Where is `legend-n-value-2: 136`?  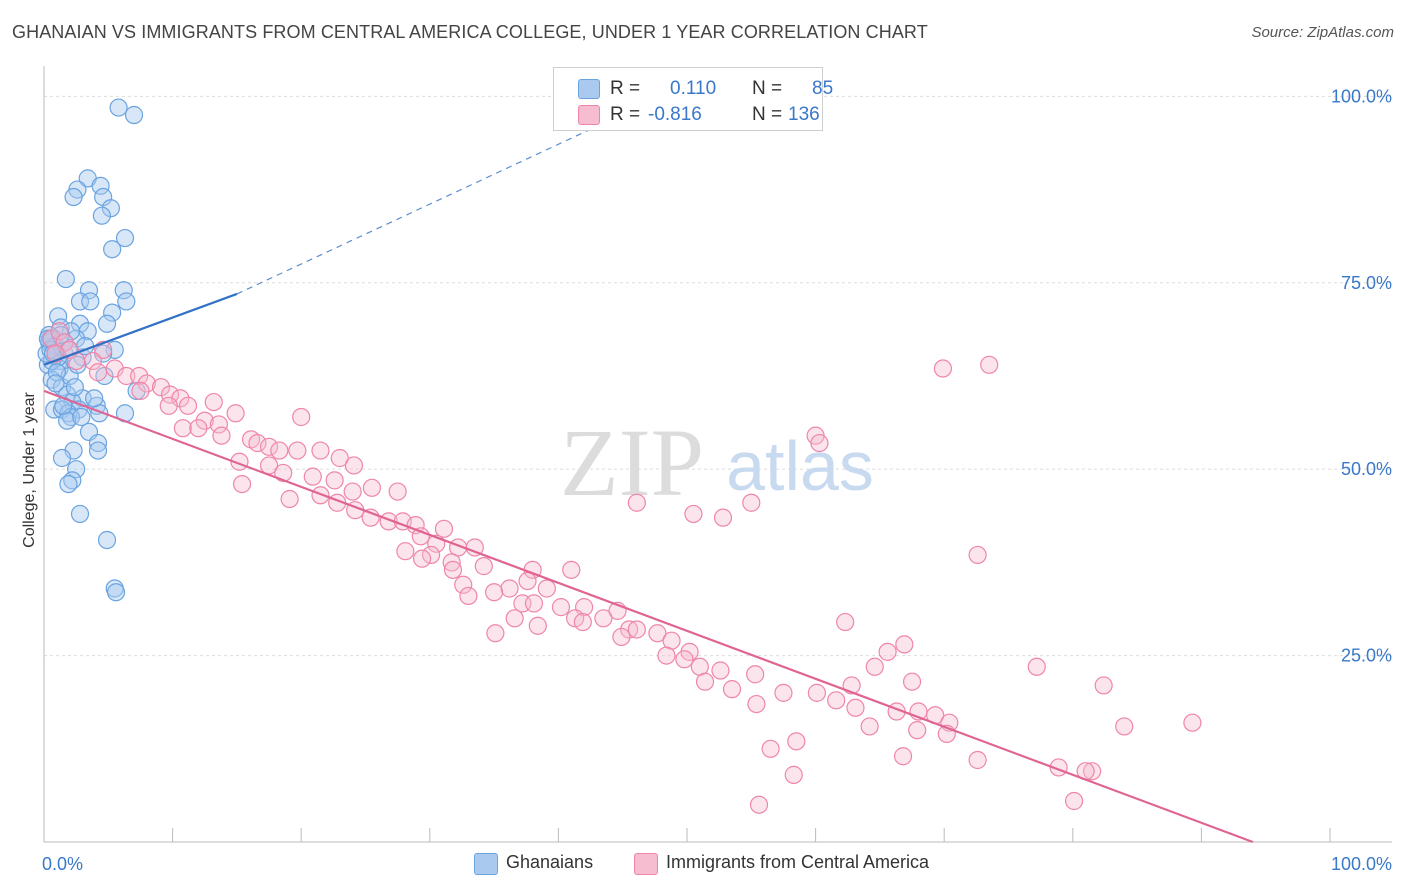 legend-n-value-2: 136 is located at coordinates (804, 114).